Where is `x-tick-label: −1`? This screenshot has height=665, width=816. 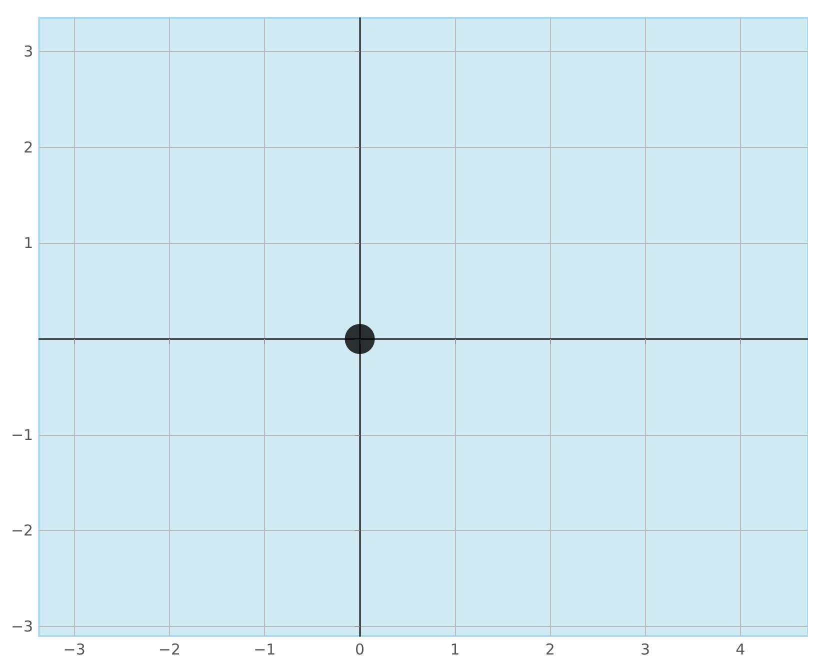
x-tick-label: −1 is located at coordinates (265, 649).